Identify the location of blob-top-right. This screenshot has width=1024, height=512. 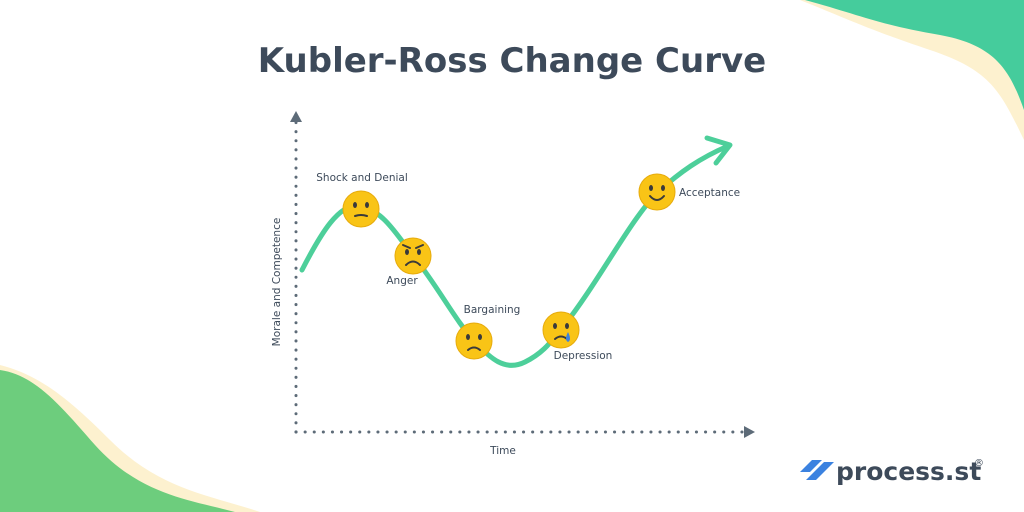
(914, 55).